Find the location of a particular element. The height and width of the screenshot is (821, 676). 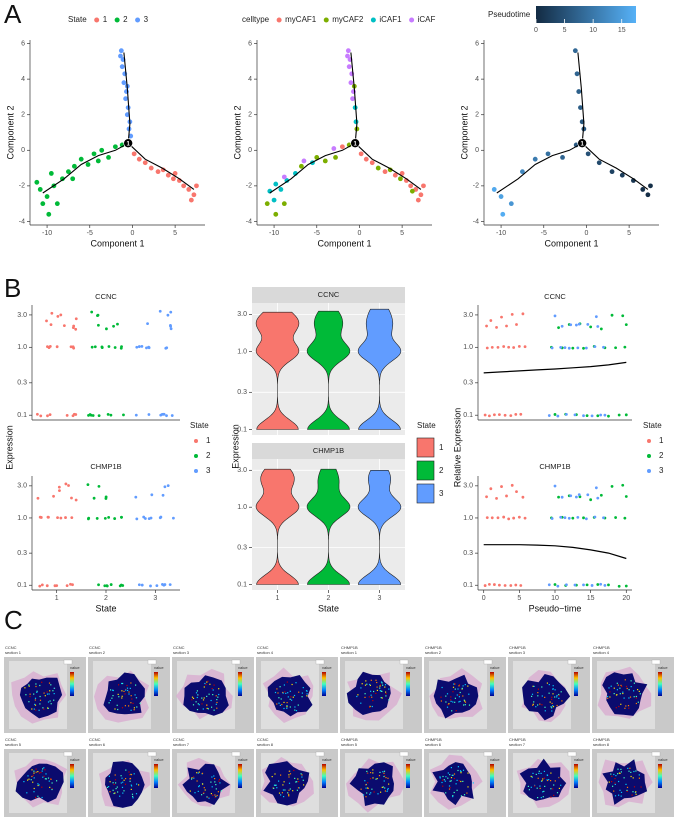

legend-label: iCAF1 is located at coordinates (390, 19).